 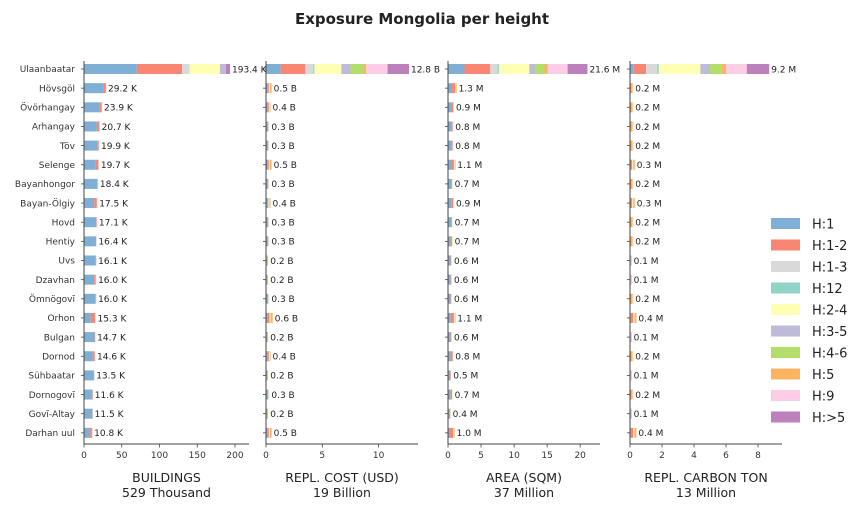 What do you see at coordinates (166, 477) in the screenshot?
I see `x-axis-label: BUILDINGS` at bounding box center [166, 477].